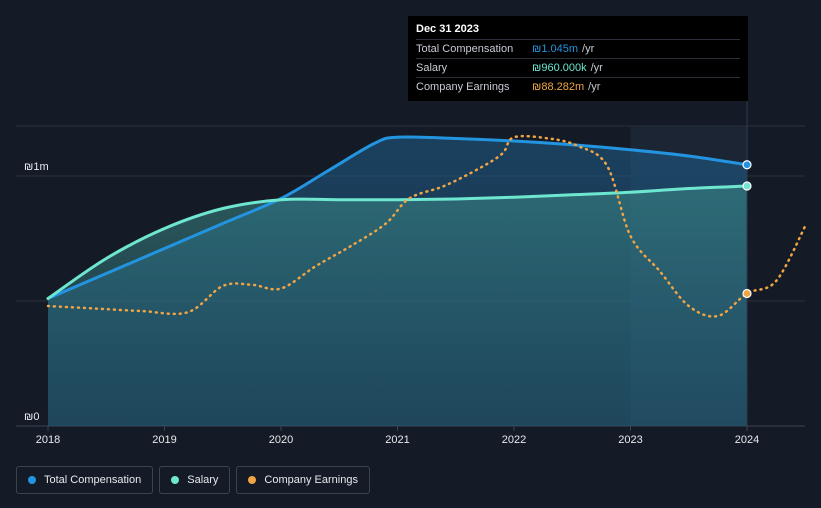 This screenshot has height=508, width=821. Describe the element at coordinates (559, 68) in the screenshot. I see `tooltip-value: ₪960.000k` at that location.